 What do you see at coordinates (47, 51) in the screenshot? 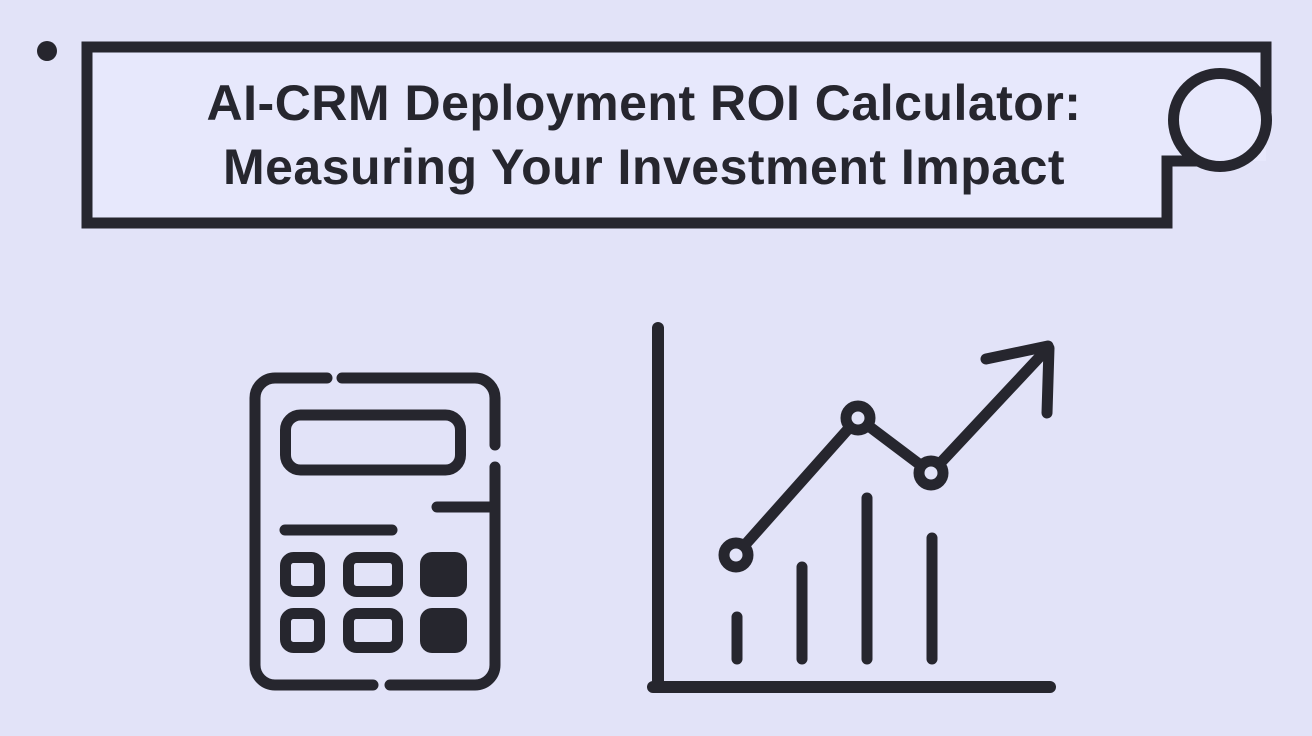
I see `bullet-dot-icon` at bounding box center [47, 51].